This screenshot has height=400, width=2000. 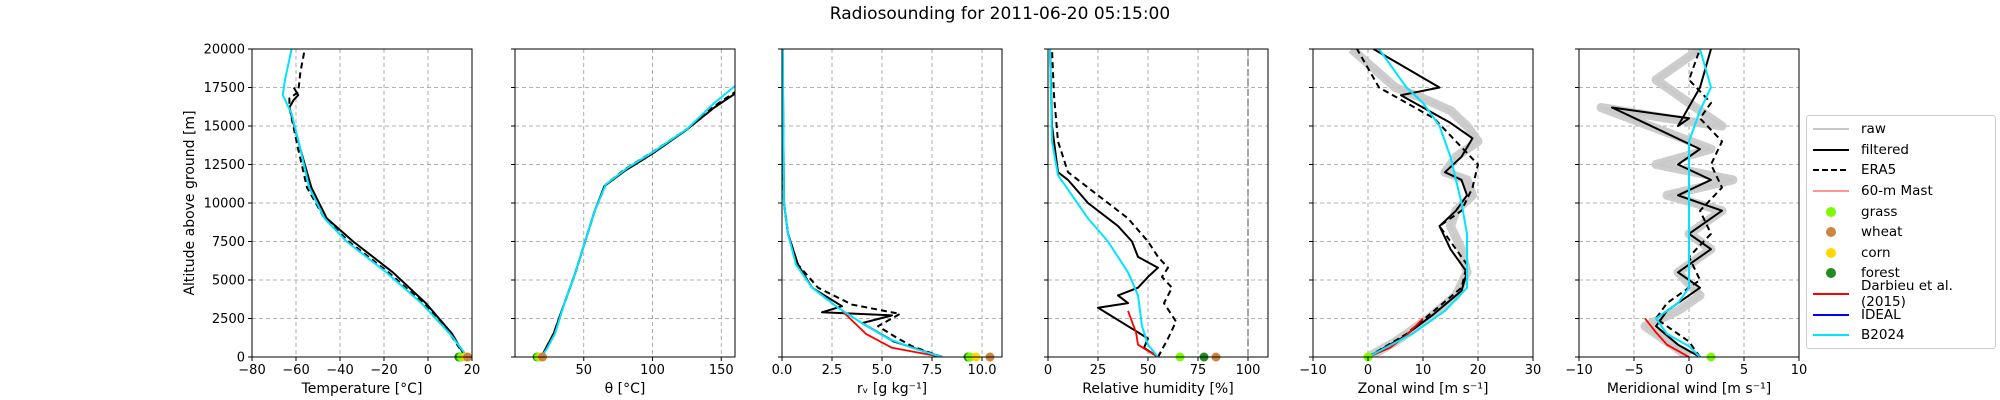 I want to click on panel-rv: 0.0 2.5 5.0 7.5 10.0 rᵥ [g kg⁻¹], so click(x=887, y=222).